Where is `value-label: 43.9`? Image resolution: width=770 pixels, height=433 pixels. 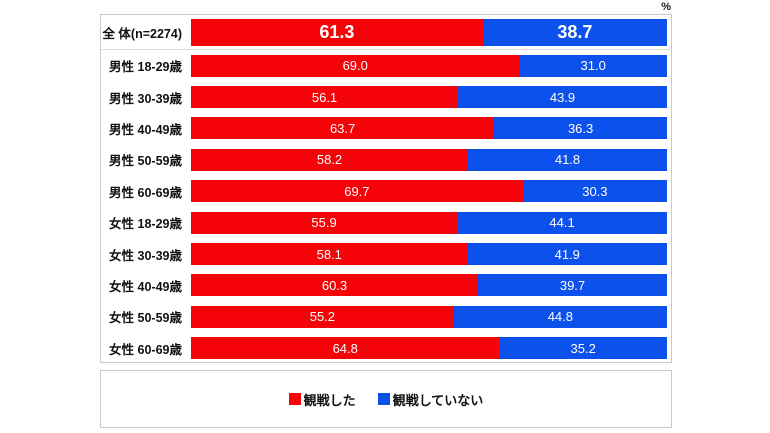 value-label: 43.9 is located at coordinates (562, 97).